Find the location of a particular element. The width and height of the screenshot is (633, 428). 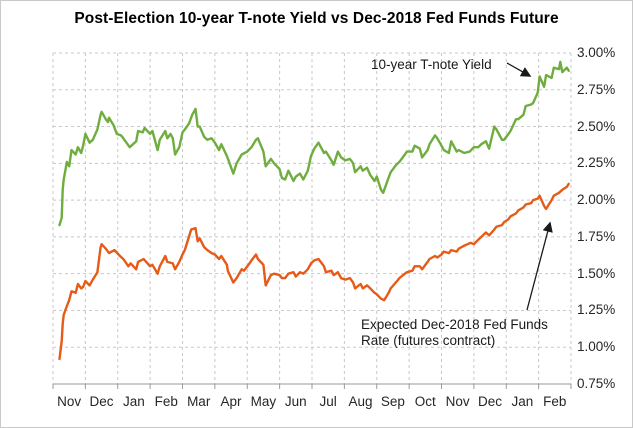

x-axis-tick-label: Apr is located at coordinates (231, 401).